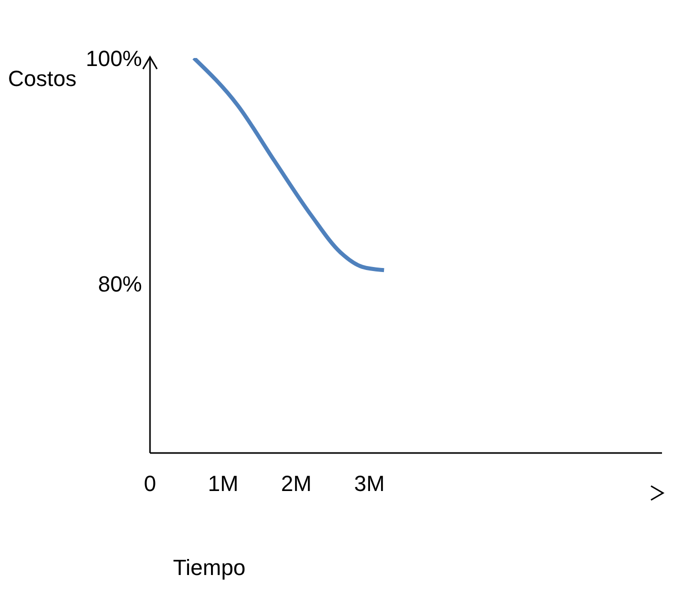  What do you see at coordinates (296, 483) in the screenshot?
I see `x-tick-label: 2M` at bounding box center [296, 483].